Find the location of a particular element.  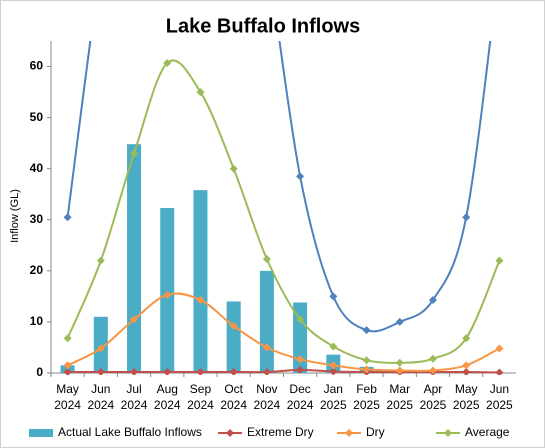

y-tick-label: 10 is located at coordinates (37, 321).